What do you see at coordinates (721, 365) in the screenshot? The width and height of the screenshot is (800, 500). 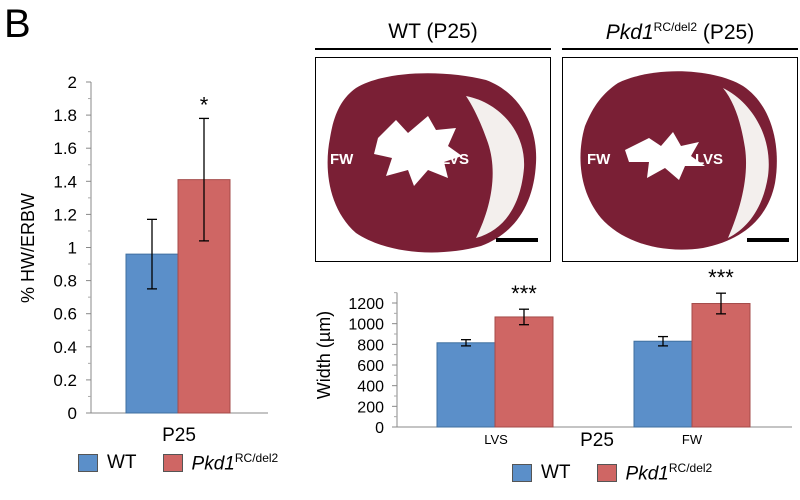 I see `bar-pkd1-fw` at bounding box center [721, 365].